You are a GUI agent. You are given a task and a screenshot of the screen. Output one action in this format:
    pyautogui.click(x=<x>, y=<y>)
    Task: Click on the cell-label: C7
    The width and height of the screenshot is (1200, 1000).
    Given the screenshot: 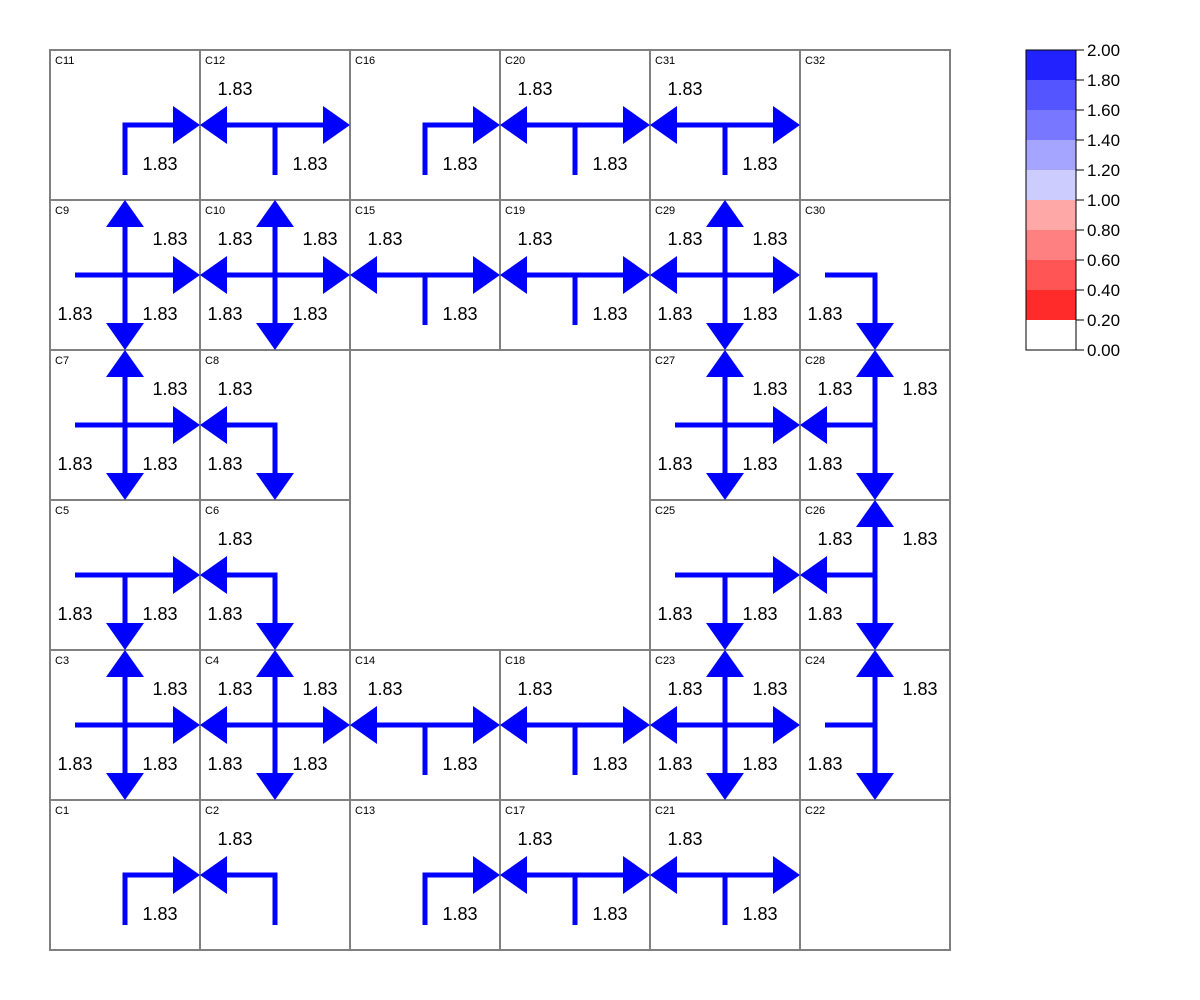 What is the action you would take?
    pyautogui.click(x=62, y=361)
    